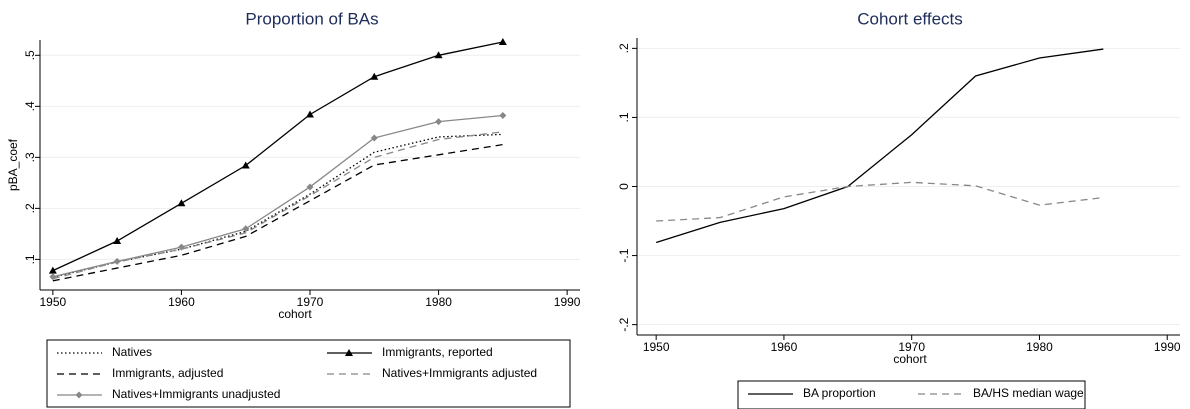 Image resolution: width=1190 pixels, height=409 pixels. I want to click on legend-label: Natives+Immigrants unadjusted, so click(196, 394).